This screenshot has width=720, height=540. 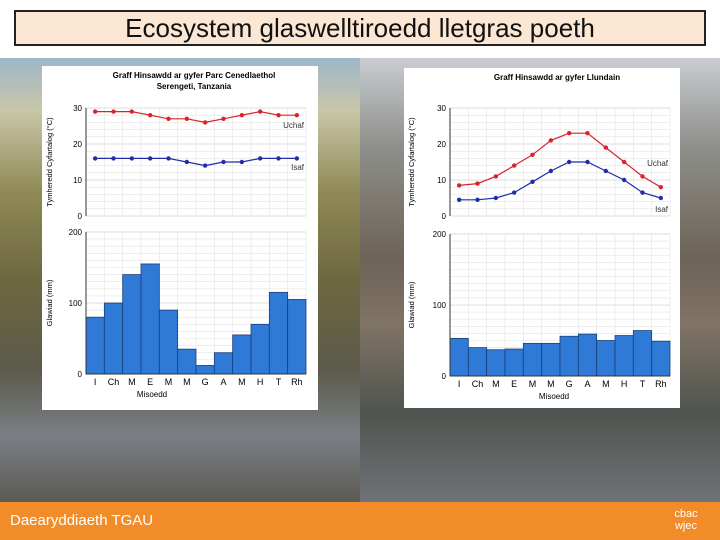 I want to click on chart-title-line2: Serengeti, Tanzania, so click(x=194, y=86).